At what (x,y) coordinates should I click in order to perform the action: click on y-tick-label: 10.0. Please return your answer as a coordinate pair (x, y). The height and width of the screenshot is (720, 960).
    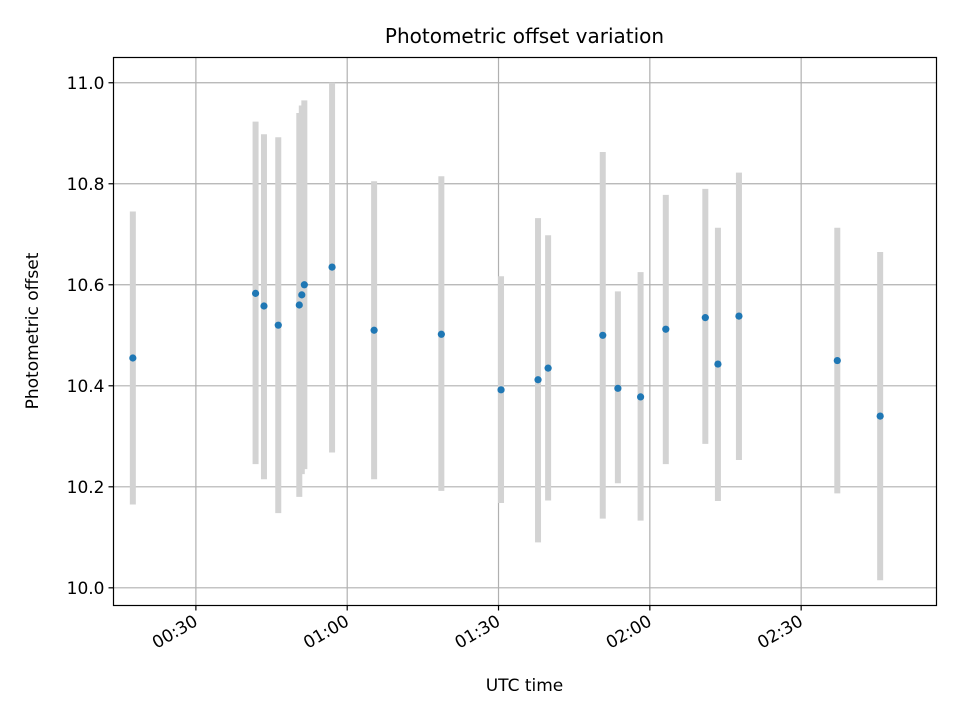
    Looking at the image, I should click on (86, 589).